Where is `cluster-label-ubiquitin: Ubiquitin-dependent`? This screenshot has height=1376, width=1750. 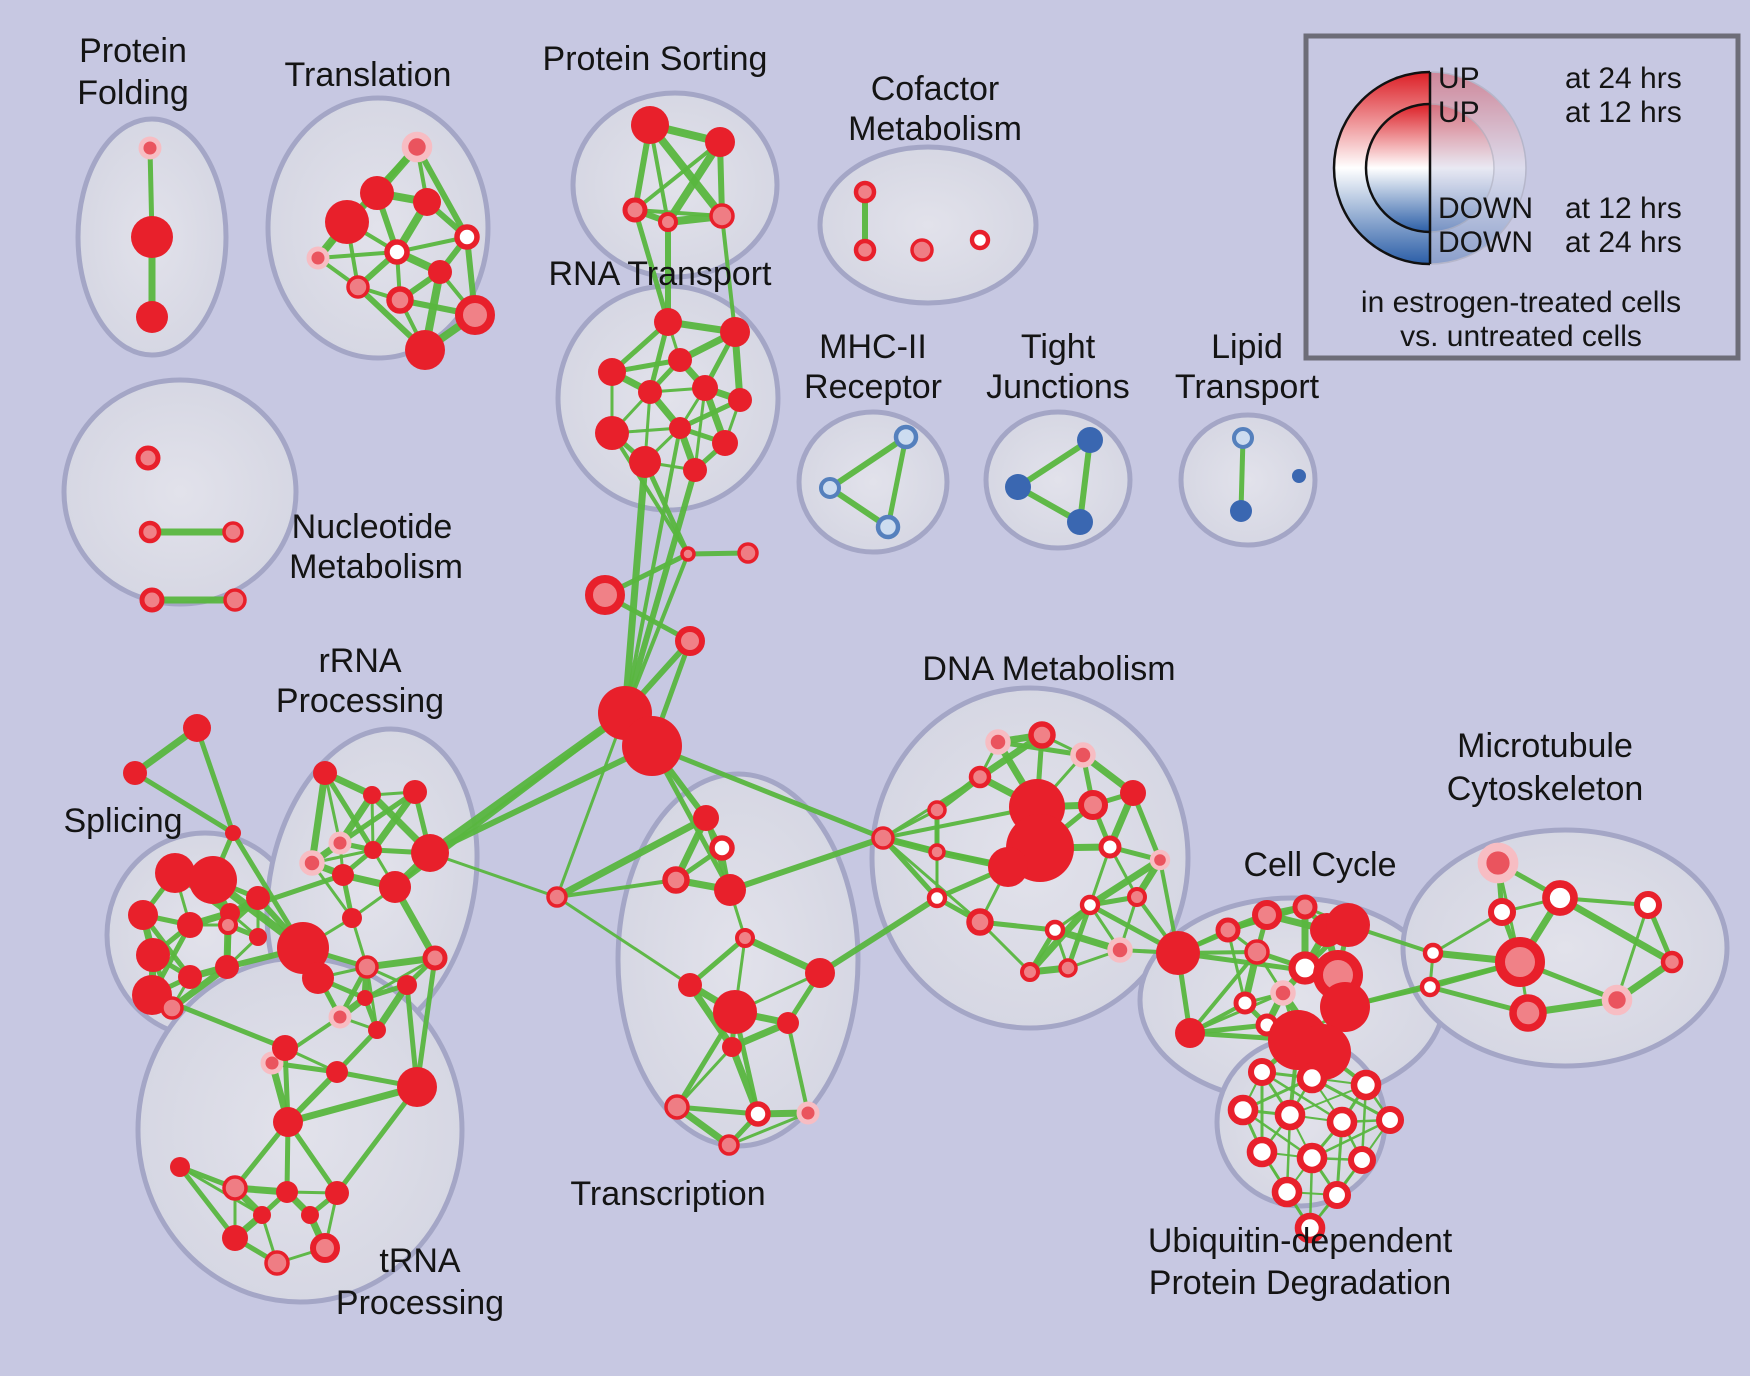
cluster-label-ubiquitin: Ubiquitin-dependent is located at coordinates (1300, 1241).